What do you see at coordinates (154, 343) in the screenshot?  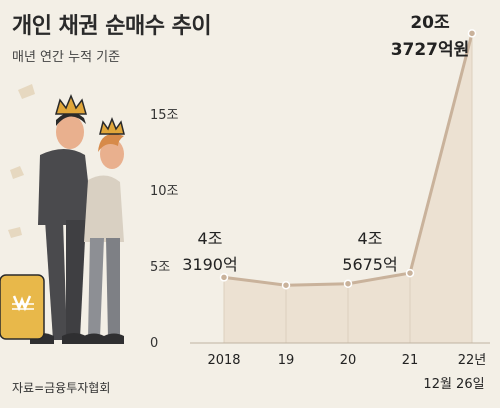 I see `y-tick-label: 0` at bounding box center [154, 343].